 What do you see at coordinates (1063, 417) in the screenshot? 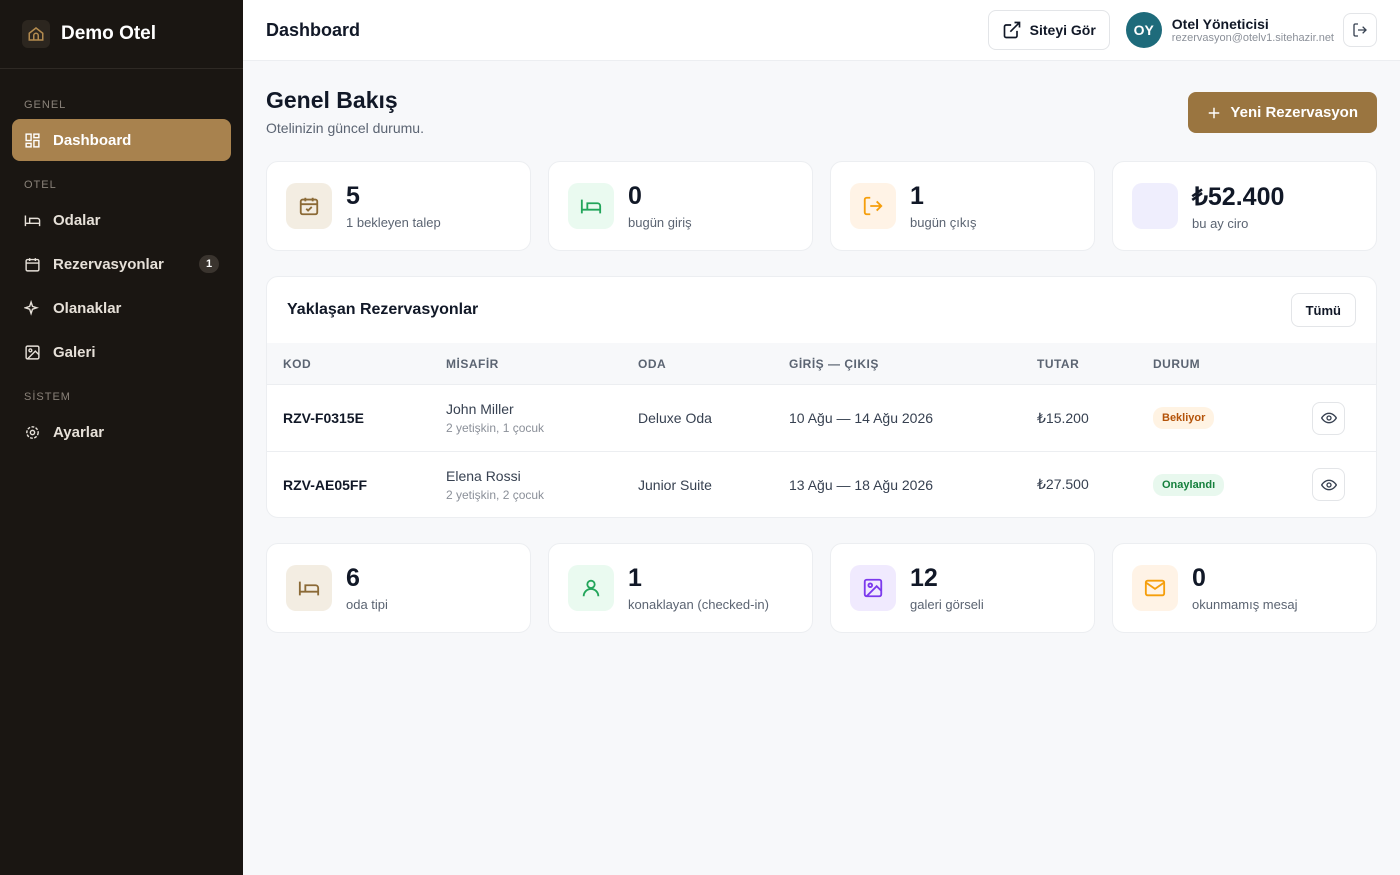
I see `amount: ₺15.200` at bounding box center [1063, 417].